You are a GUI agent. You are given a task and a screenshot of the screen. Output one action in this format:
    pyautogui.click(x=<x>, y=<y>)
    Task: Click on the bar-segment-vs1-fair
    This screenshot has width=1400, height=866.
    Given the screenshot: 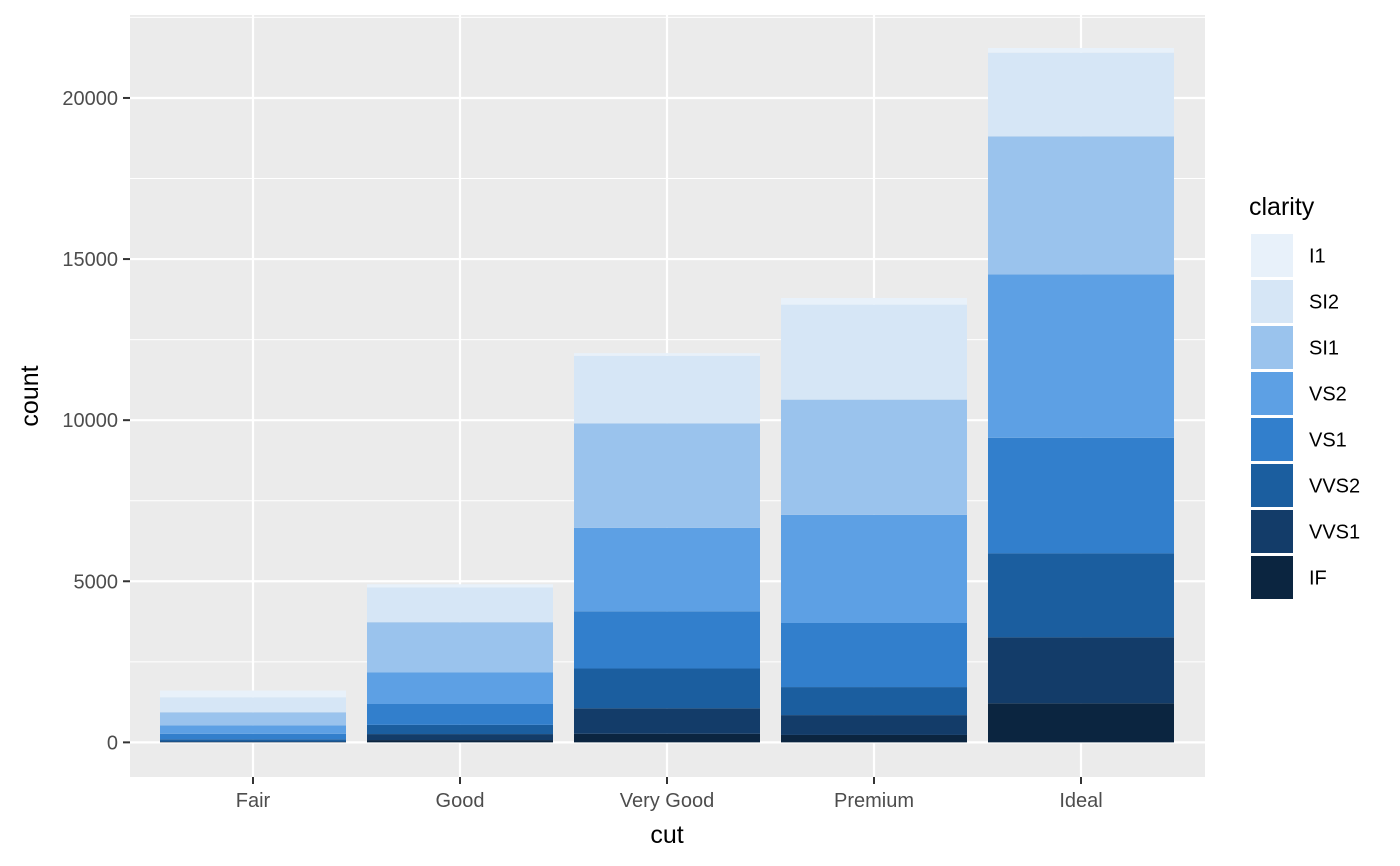 What is the action you would take?
    pyautogui.click(x=253, y=736)
    